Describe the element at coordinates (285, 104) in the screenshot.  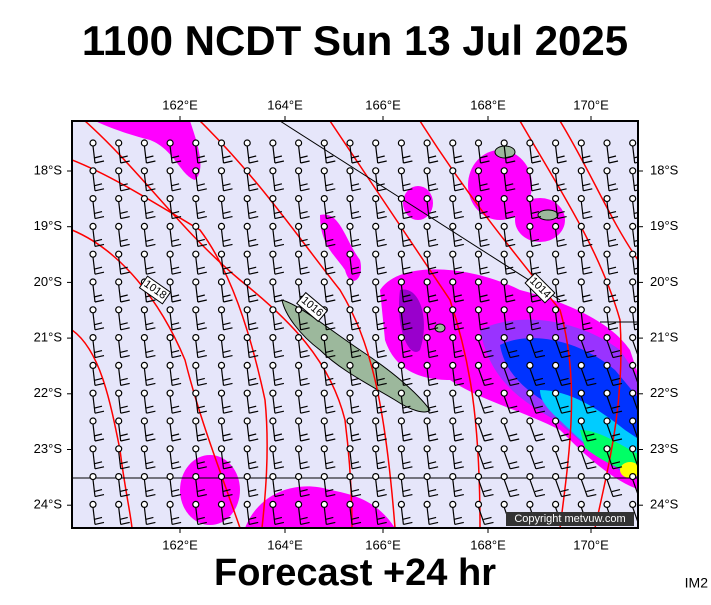
I see `lon-label: 164°E` at that location.